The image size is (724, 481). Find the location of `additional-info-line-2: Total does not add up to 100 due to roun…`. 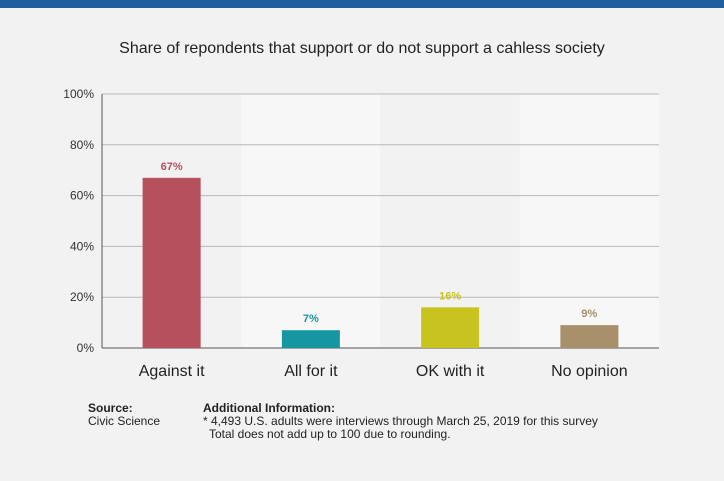

additional-info-line-2: Total does not add up to 100 due to roun… is located at coordinates (330, 434).